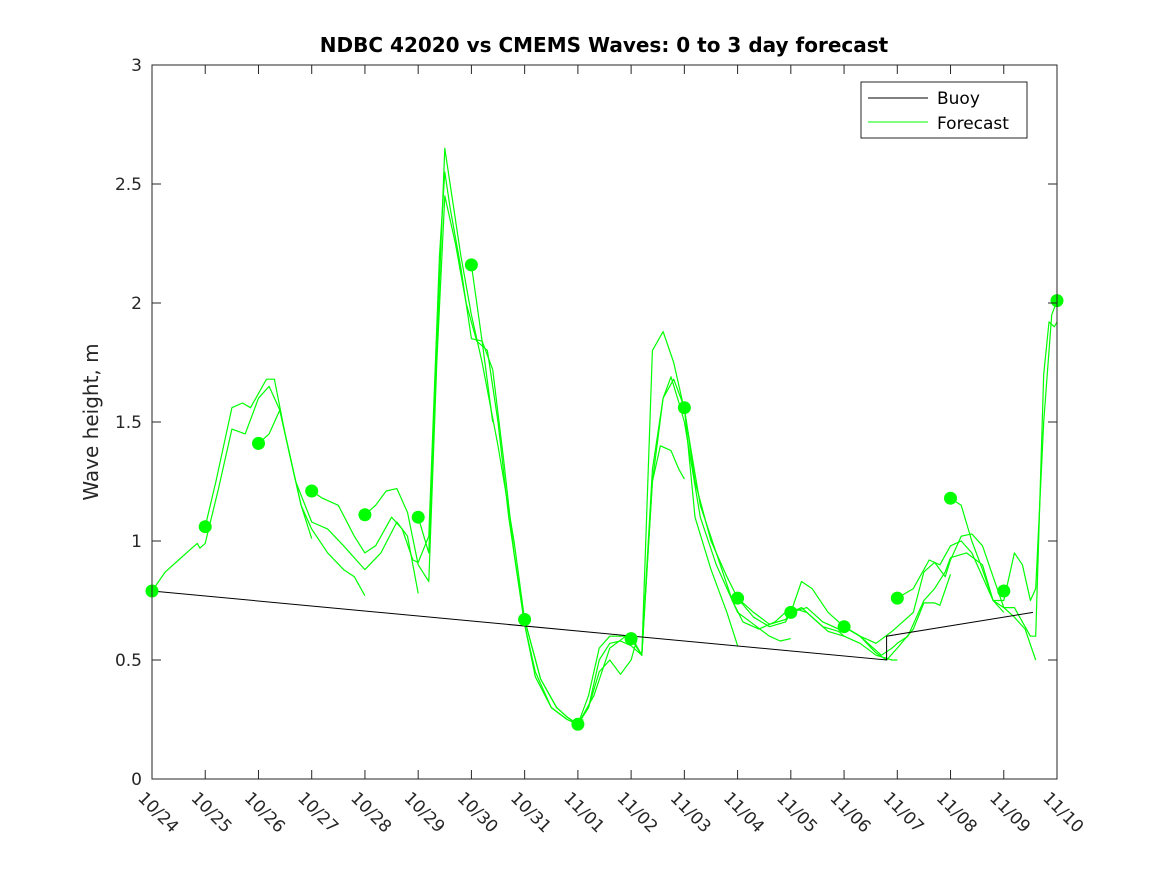 The image size is (1167, 875). What do you see at coordinates (91, 421) in the screenshot?
I see `y-axis-label: Wave height, m` at bounding box center [91, 421].